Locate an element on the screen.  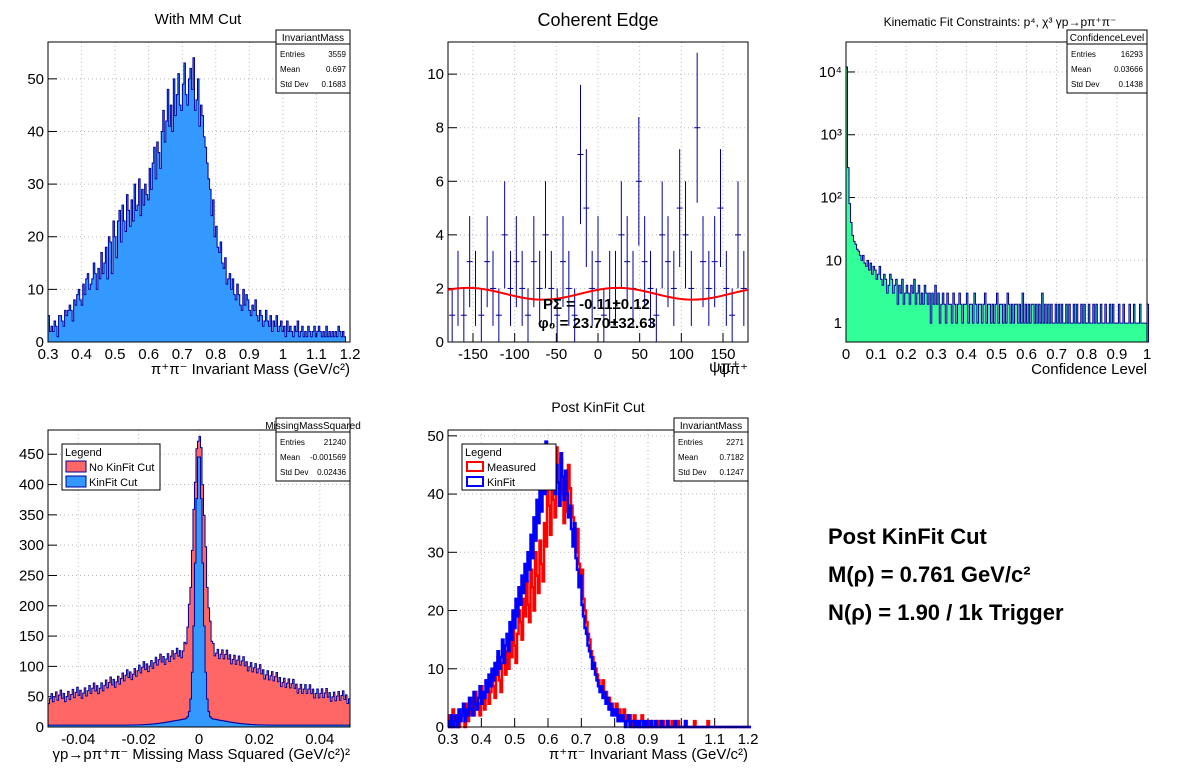
stats-value: 3559 is located at coordinates (337, 54).